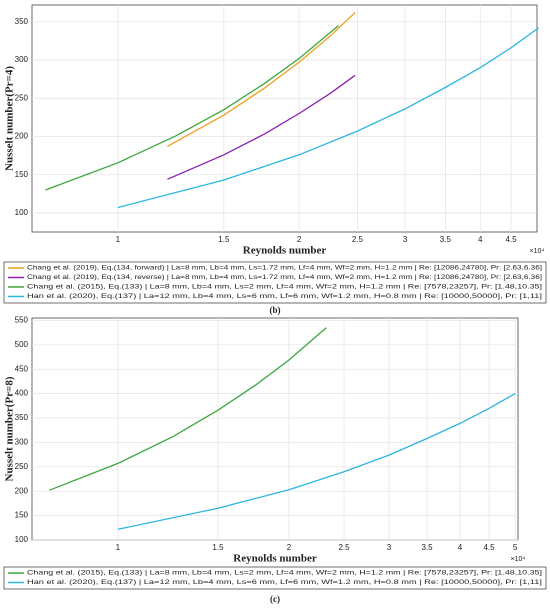 The image size is (550, 612). I want to click on y-tick-label: 400, so click(22, 393).